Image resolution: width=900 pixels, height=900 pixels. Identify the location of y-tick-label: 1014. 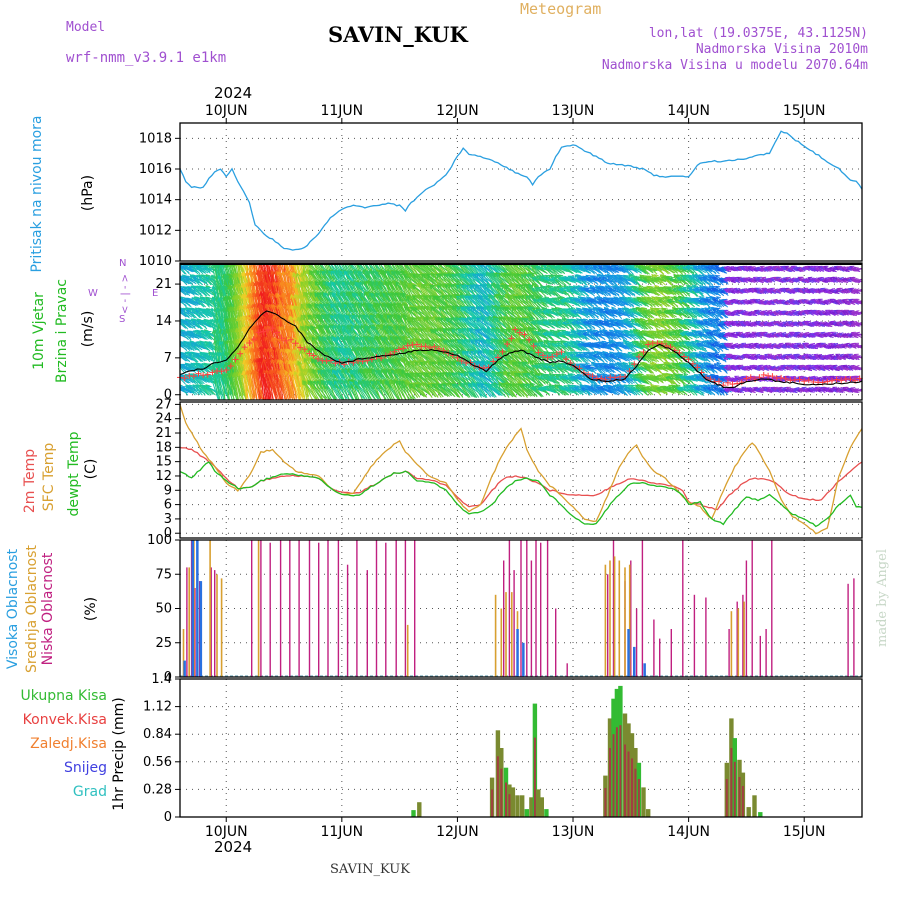
(155, 200).